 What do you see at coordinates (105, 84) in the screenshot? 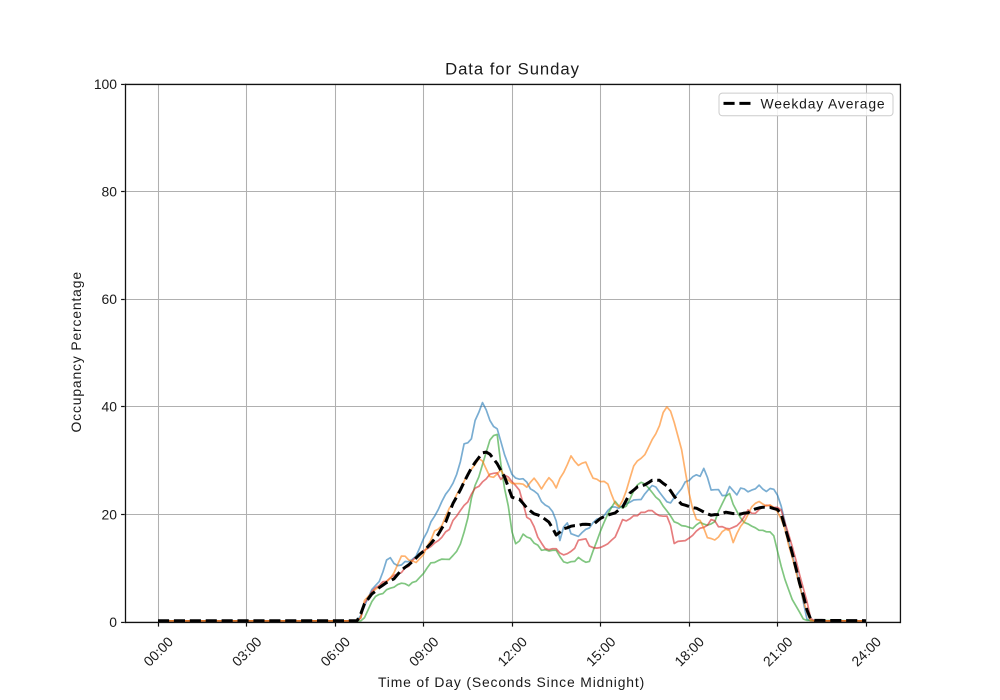
I see `svg-text: 100` at bounding box center [105, 84].